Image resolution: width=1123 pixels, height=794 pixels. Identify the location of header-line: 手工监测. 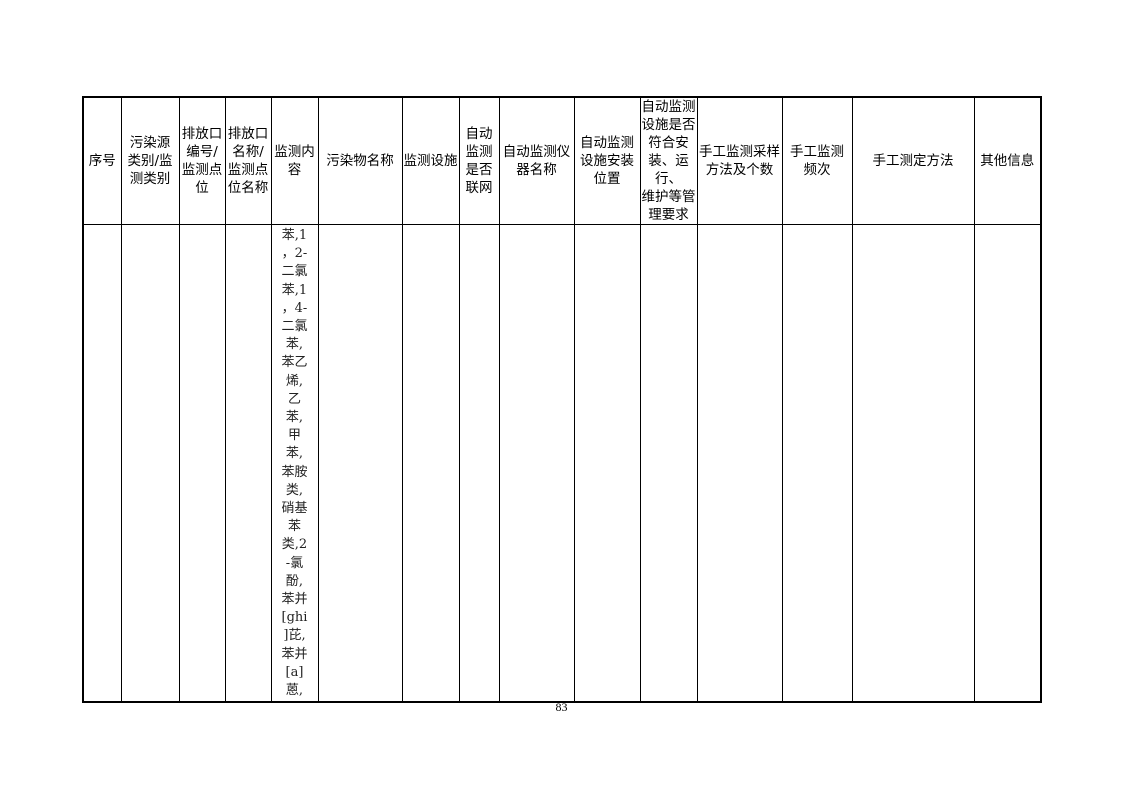
(817, 152).